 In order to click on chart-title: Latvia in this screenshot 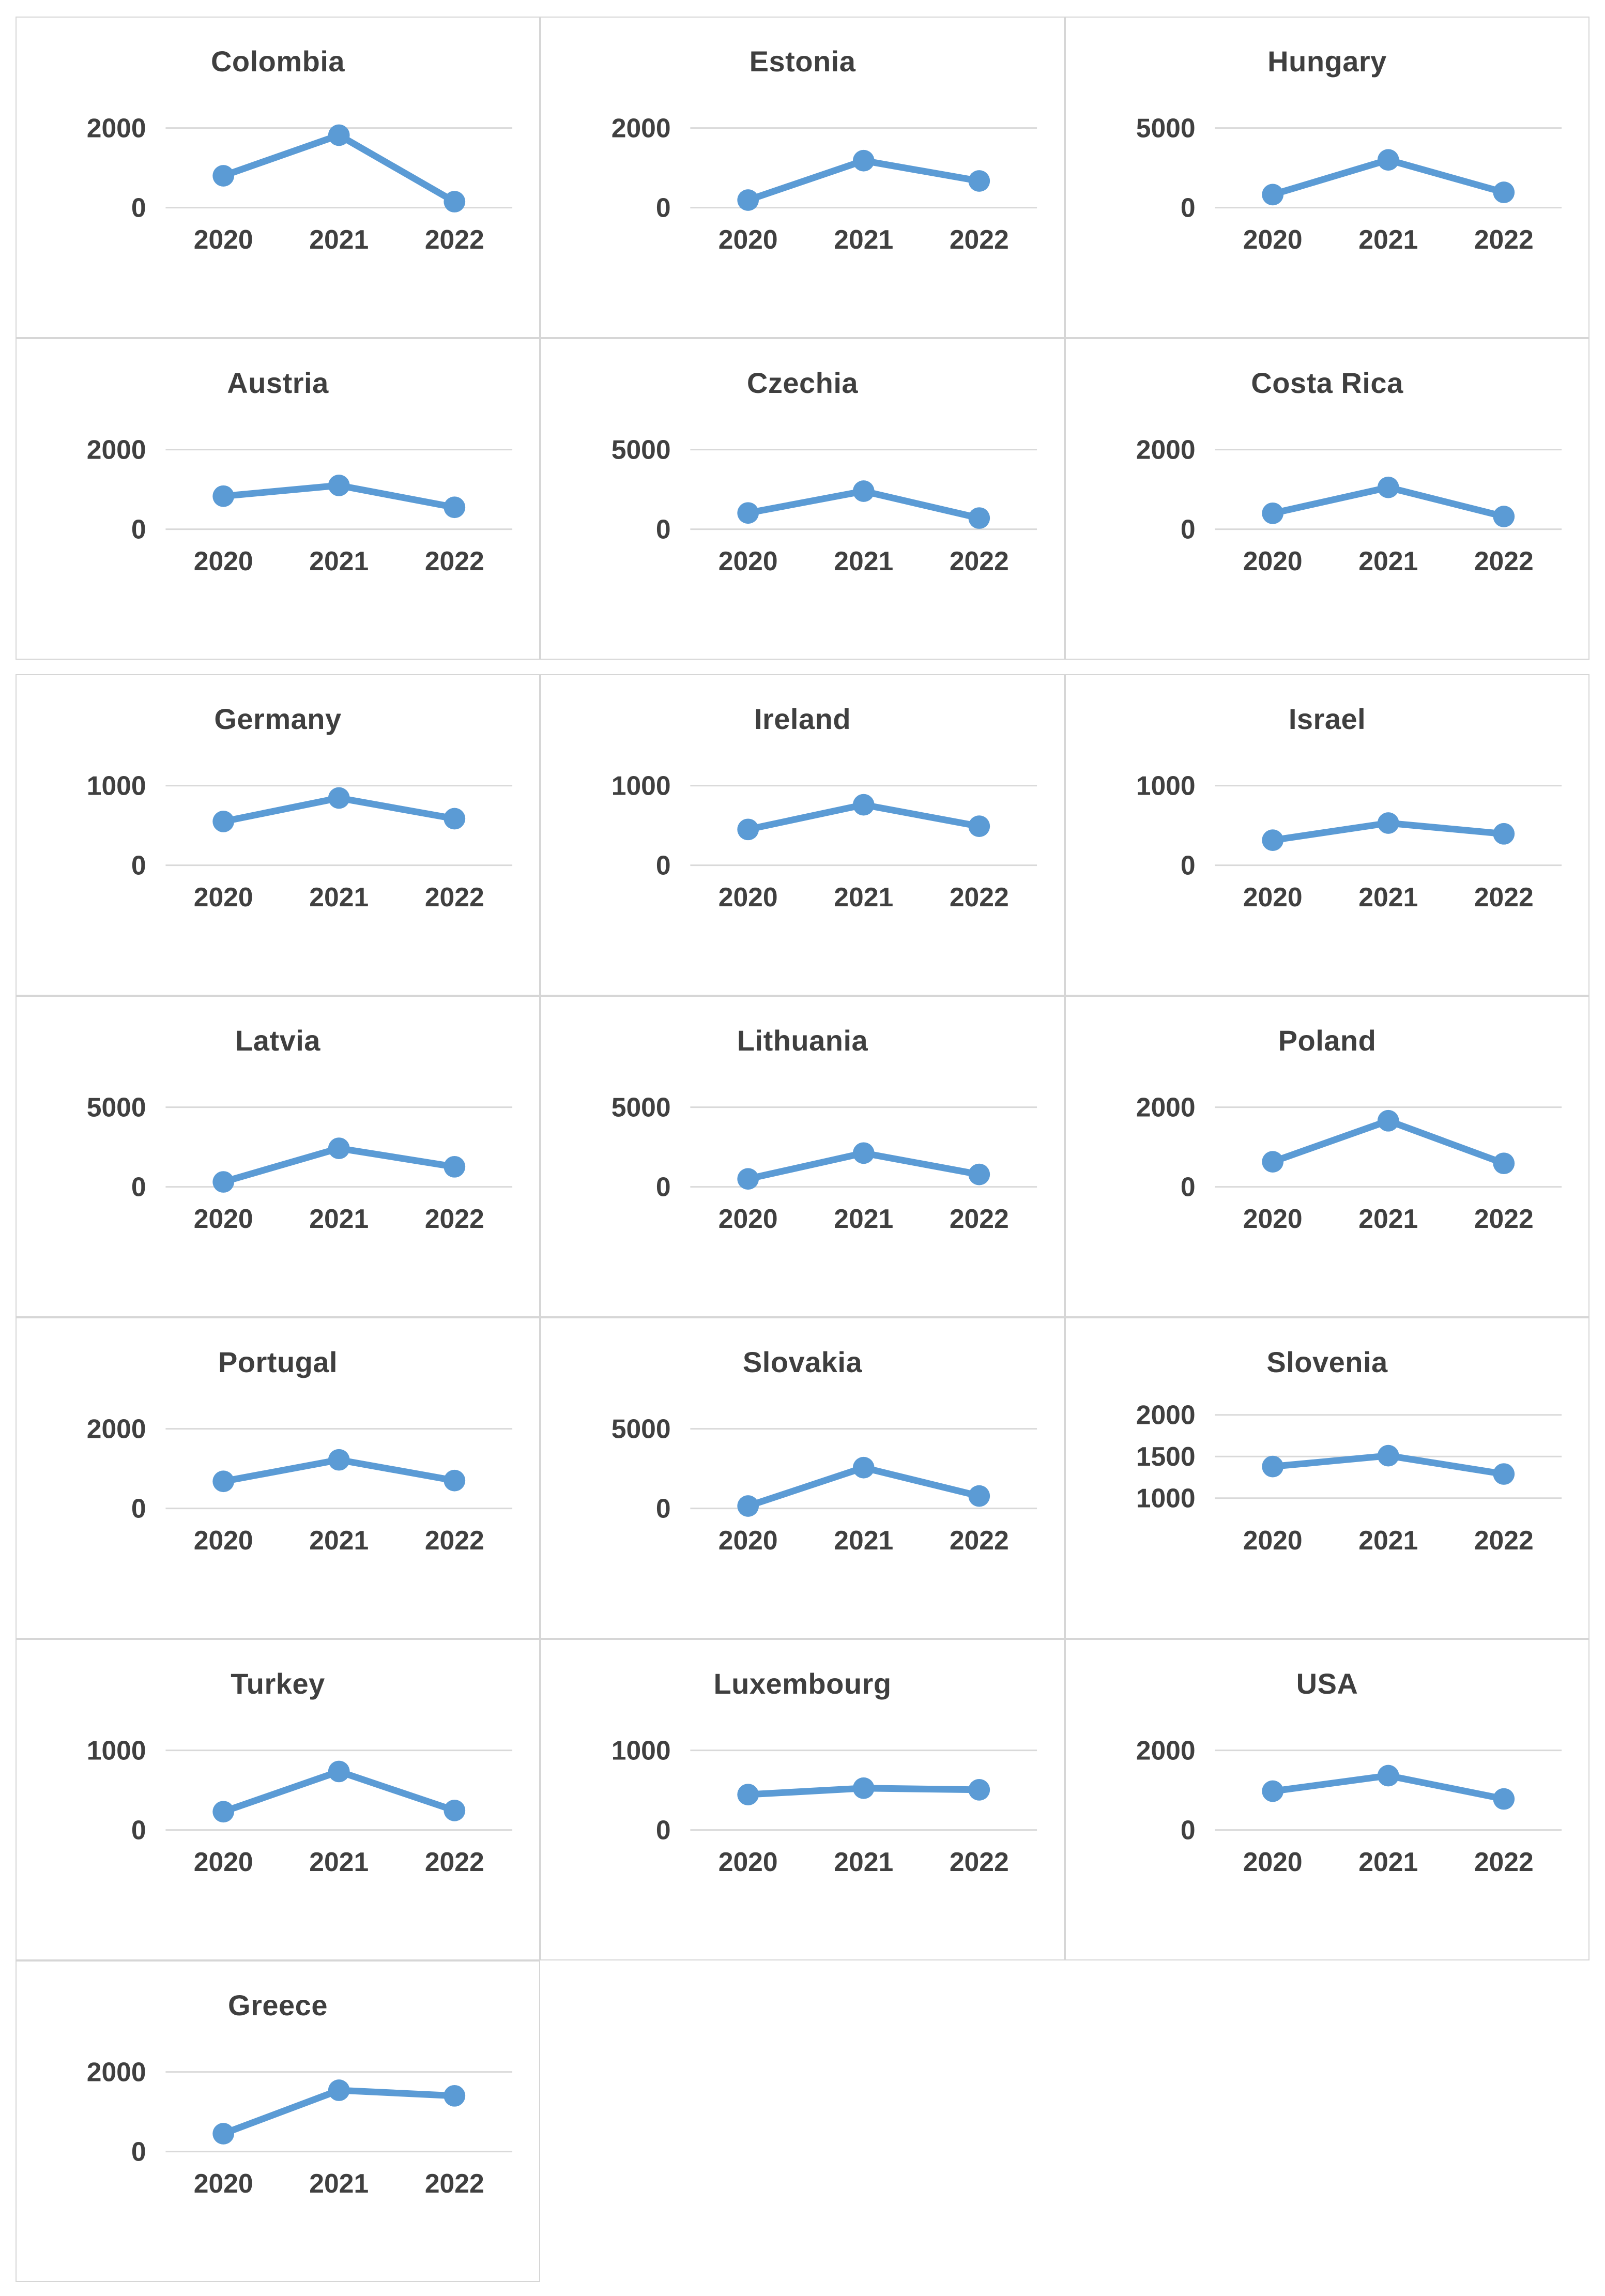, I will do `click(277, 1040)`.